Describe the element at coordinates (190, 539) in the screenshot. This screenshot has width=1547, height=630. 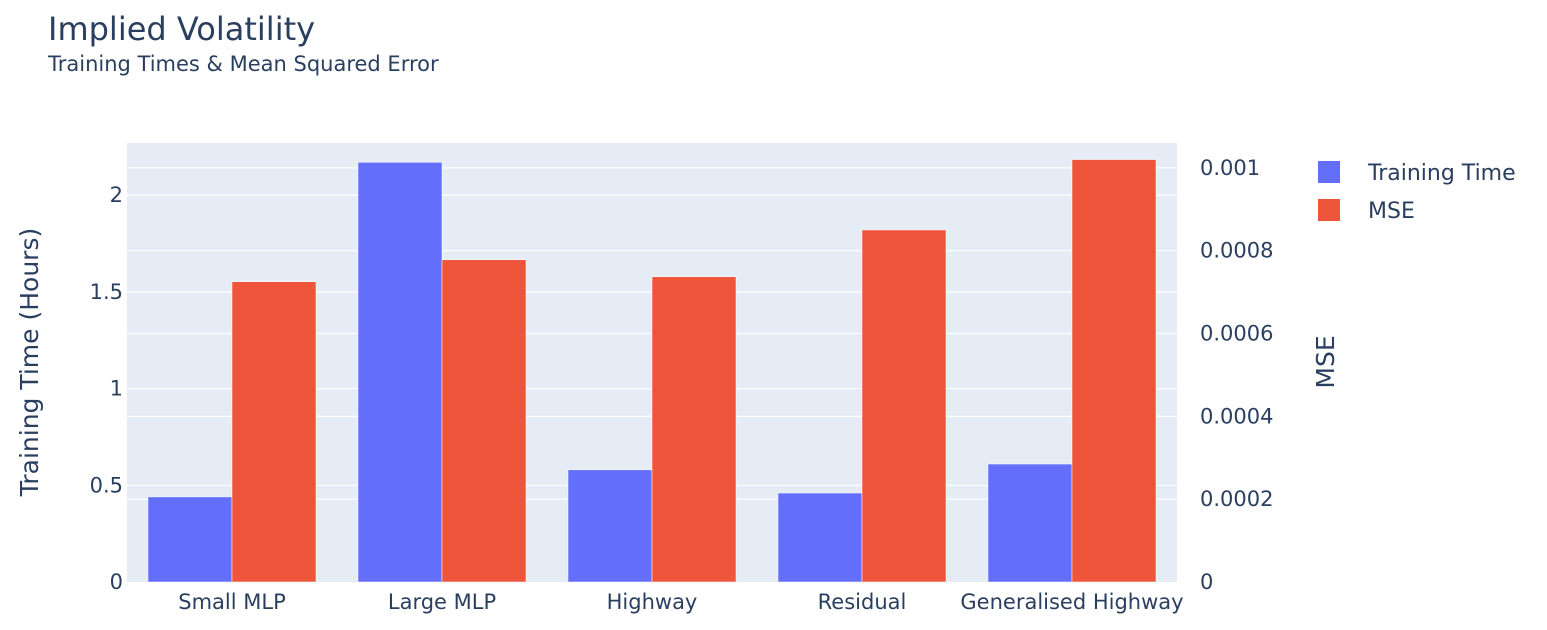
I see `bar-training-time: Small MLP: 0.44` at that location.